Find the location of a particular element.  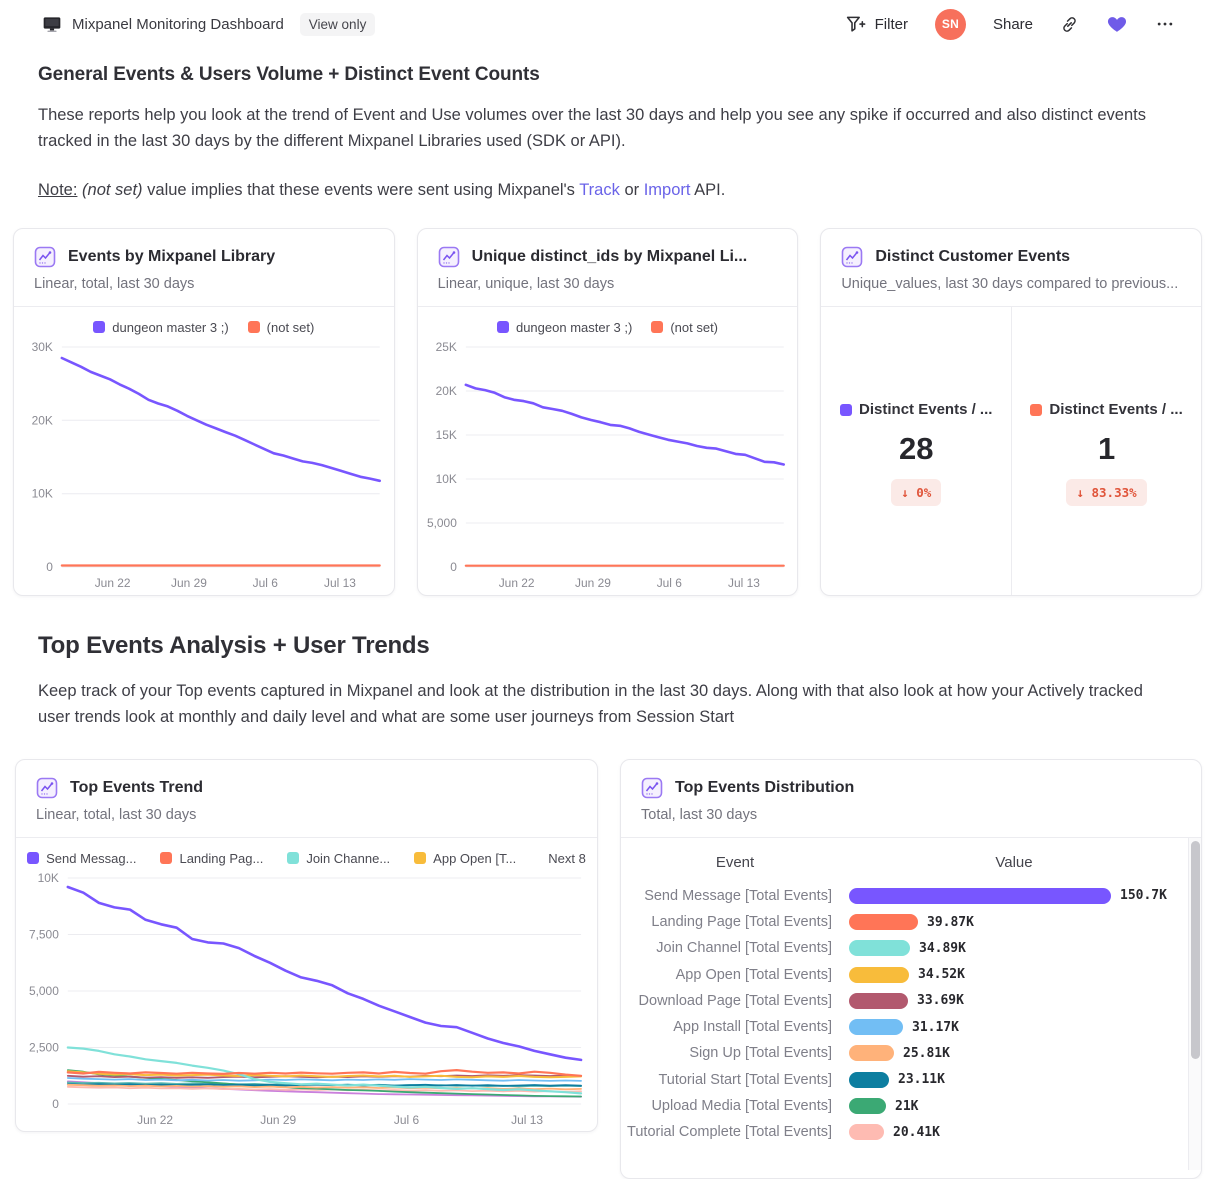

svg-text: 20K is located at coordinates (445, 391).